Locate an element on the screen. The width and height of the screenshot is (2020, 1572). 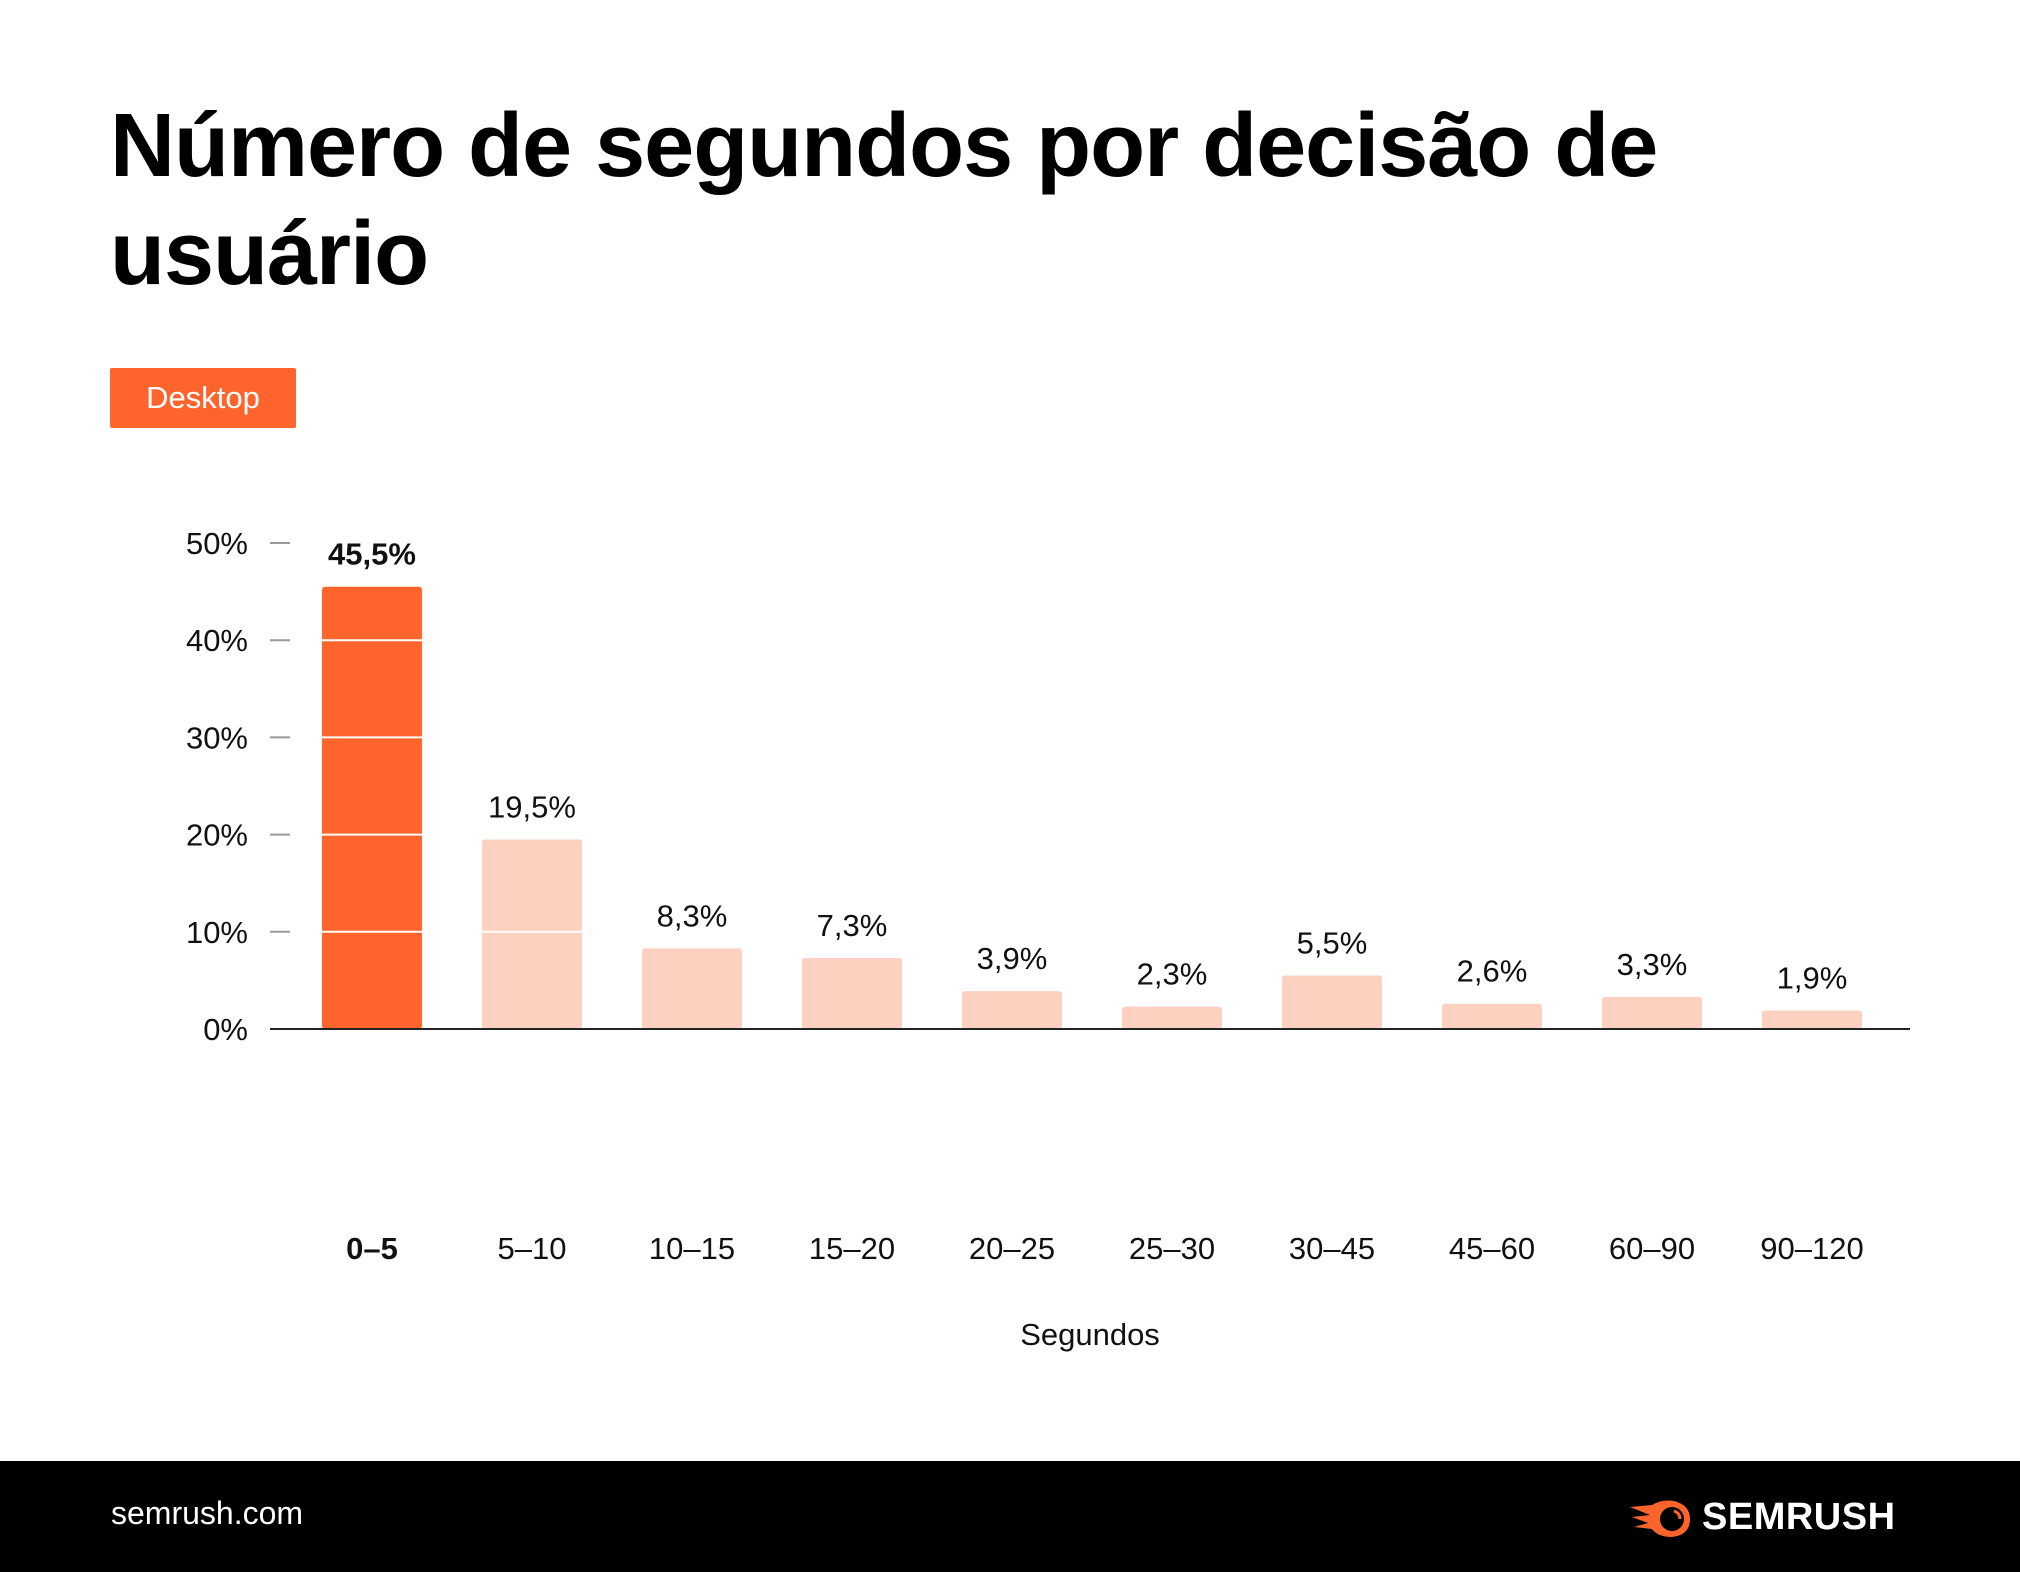
x-tick-label: 0–5 is located at coordinates (372, 1248).